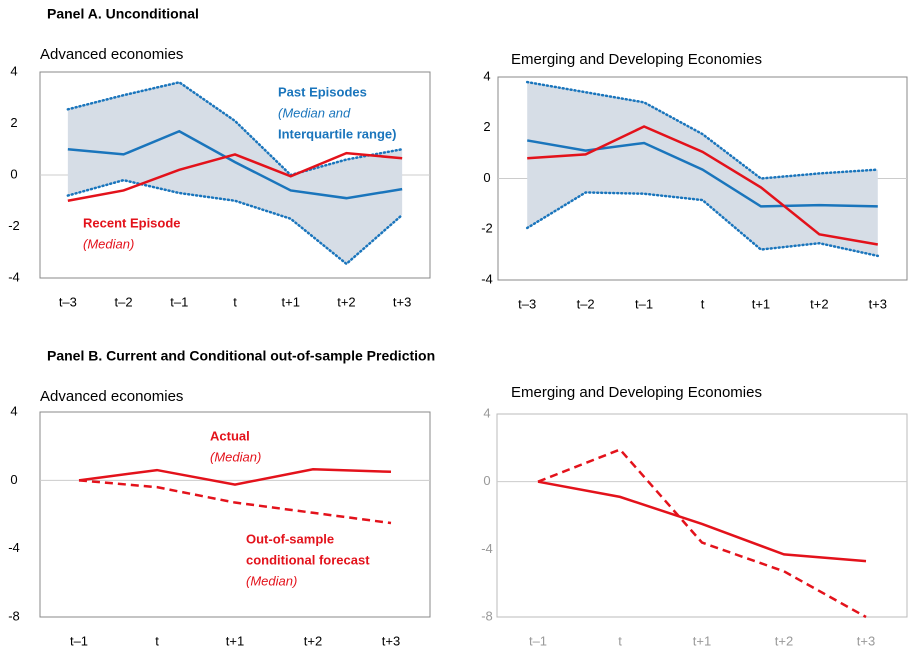 The width and height of the screenshot is (918, 654). Describe the element at coordinates (290, 538) in the screenshot. I see `annotation: Out-of-sample` at that location.